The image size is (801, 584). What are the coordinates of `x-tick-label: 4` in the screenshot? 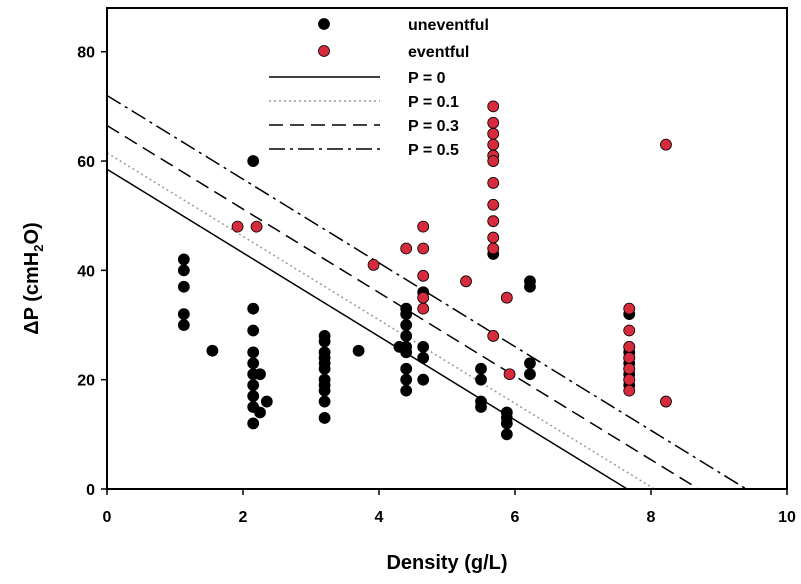 It's located at (379, 517).